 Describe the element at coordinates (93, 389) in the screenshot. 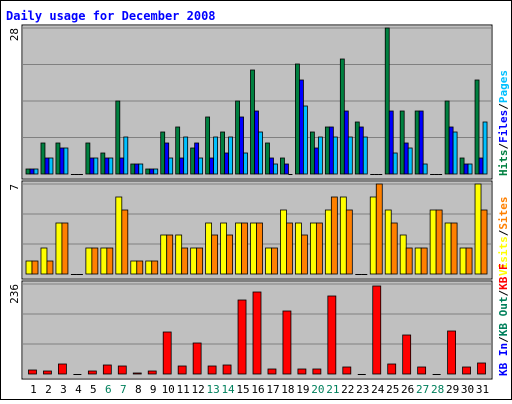

I see `x-tick-label: 5` at that location.